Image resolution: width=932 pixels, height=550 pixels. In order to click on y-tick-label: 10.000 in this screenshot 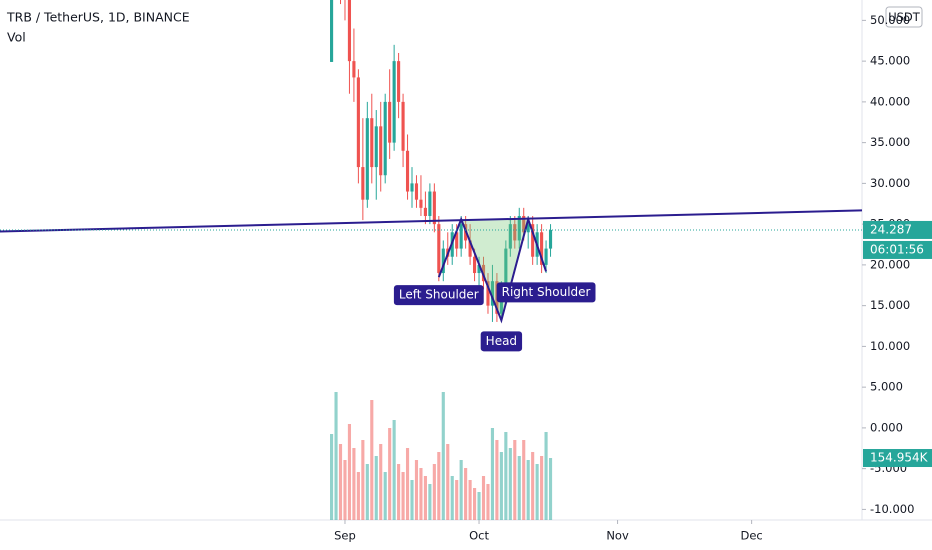, I will do `click(890, 346)`.